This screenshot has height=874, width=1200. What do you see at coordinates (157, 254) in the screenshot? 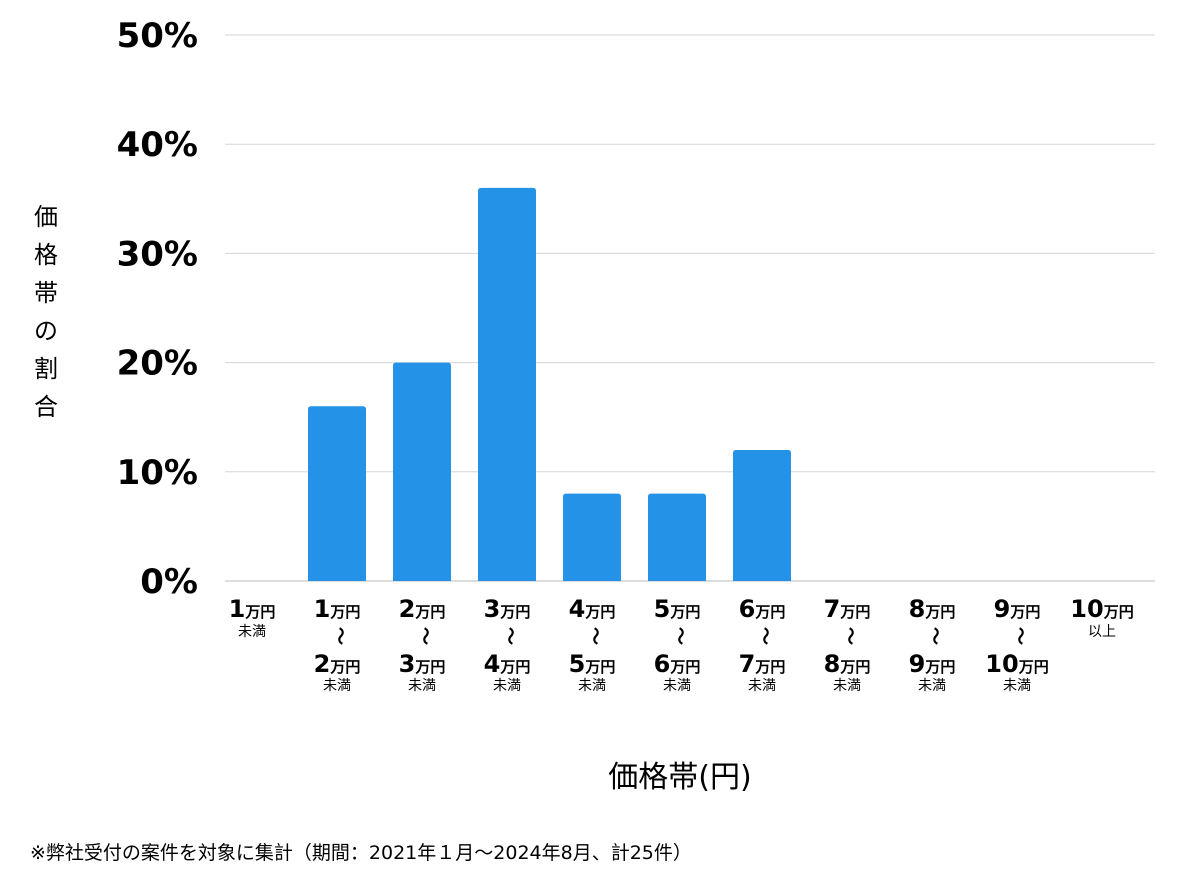
I see `y-tick-label: 30%` at bounding box center [157, 254].